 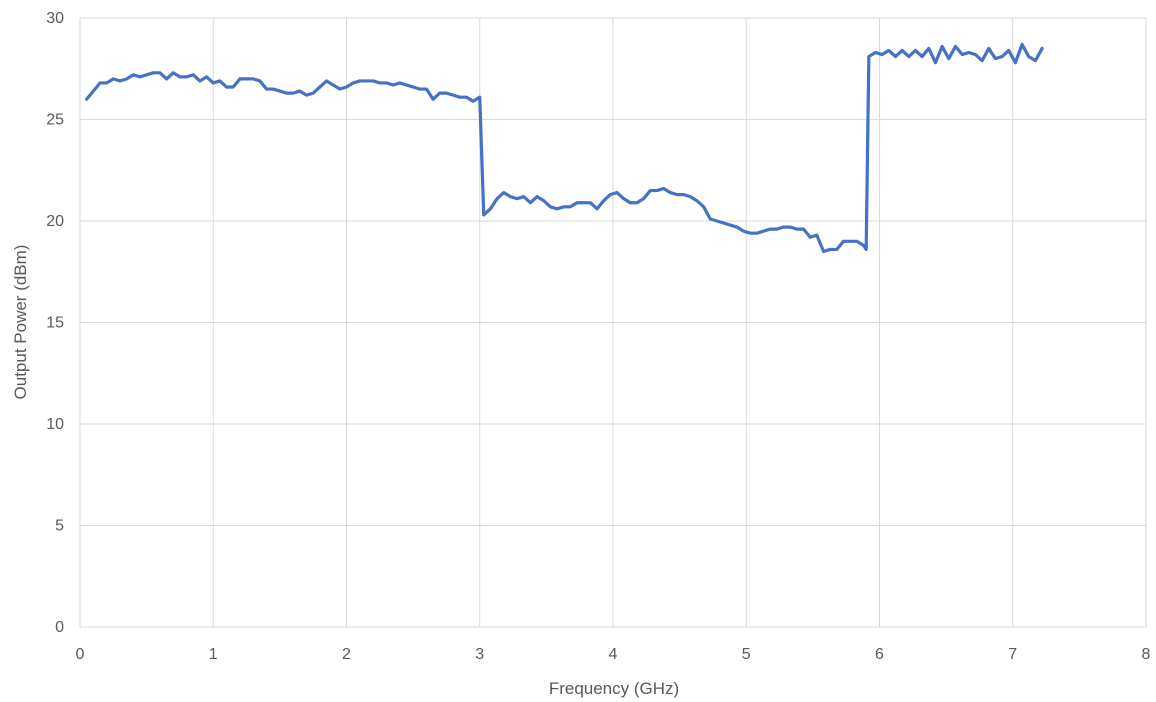 I want to click on x-tick-label: 6, so click(x=879, y=654).